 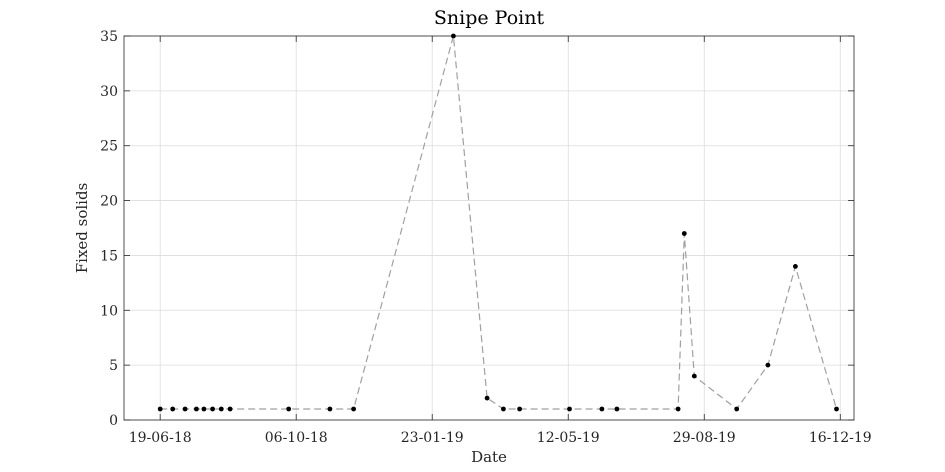 I want to click on y-tick-label: 10, so click(x=109, y=311).